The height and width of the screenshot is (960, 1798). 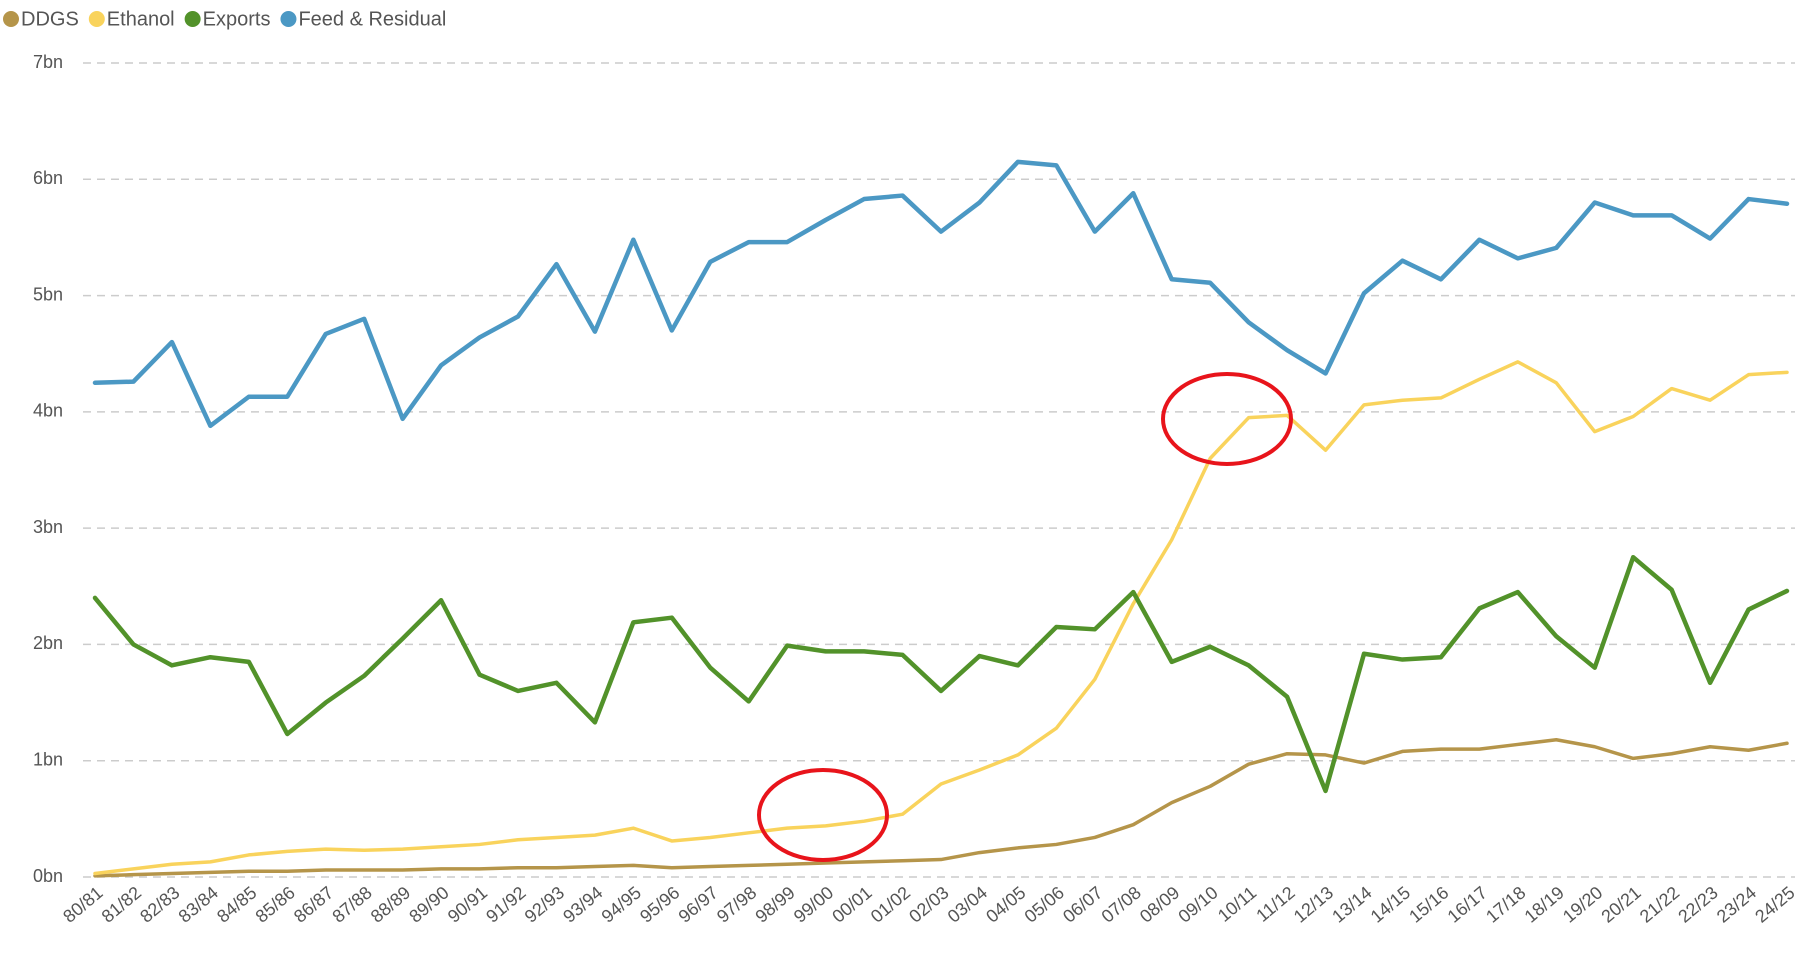 What do you see at coordinates (736, 904) in the screenshot?
I see `x-tick-label: 97/98` at bounding box center [736, 904].